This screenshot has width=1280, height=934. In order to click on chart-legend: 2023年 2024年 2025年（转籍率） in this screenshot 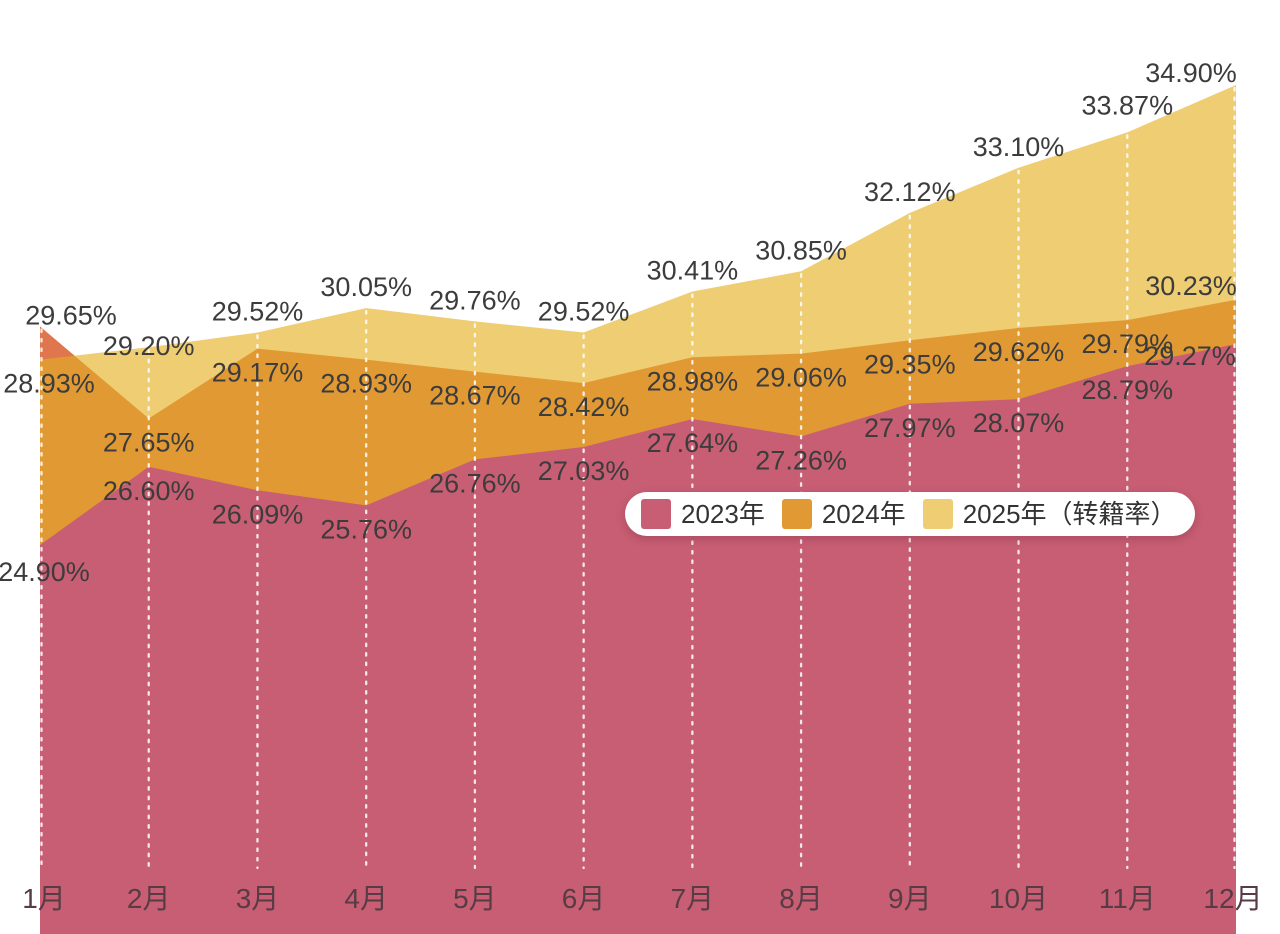, I will do `click(910, 514)`.